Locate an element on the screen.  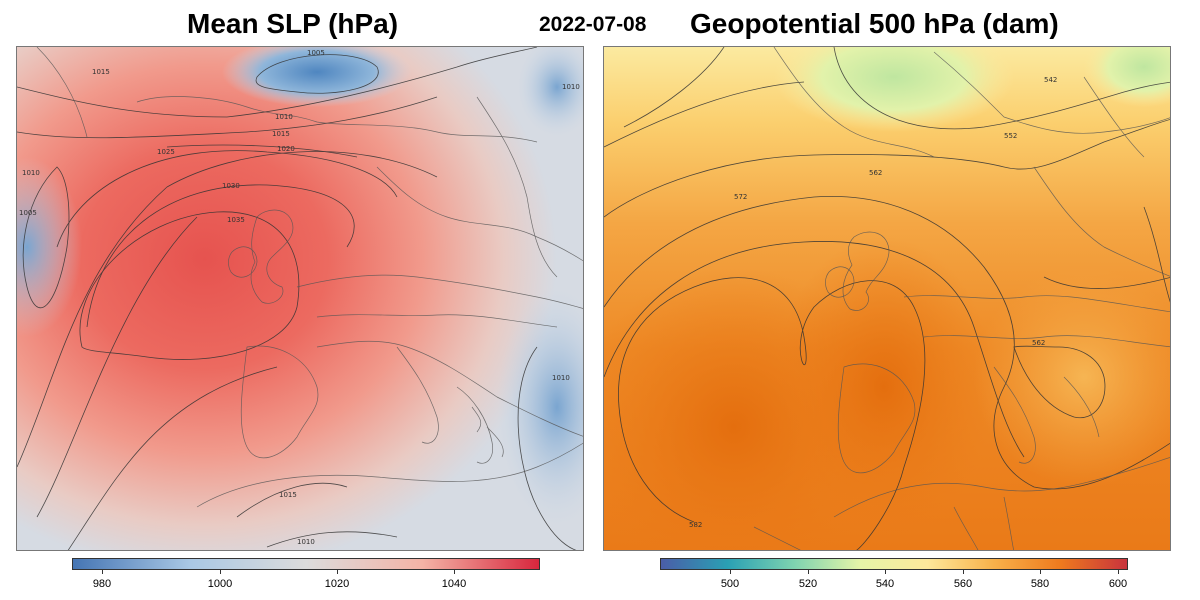
geo-tick-label: 520 is located at coordinates (808, 584).